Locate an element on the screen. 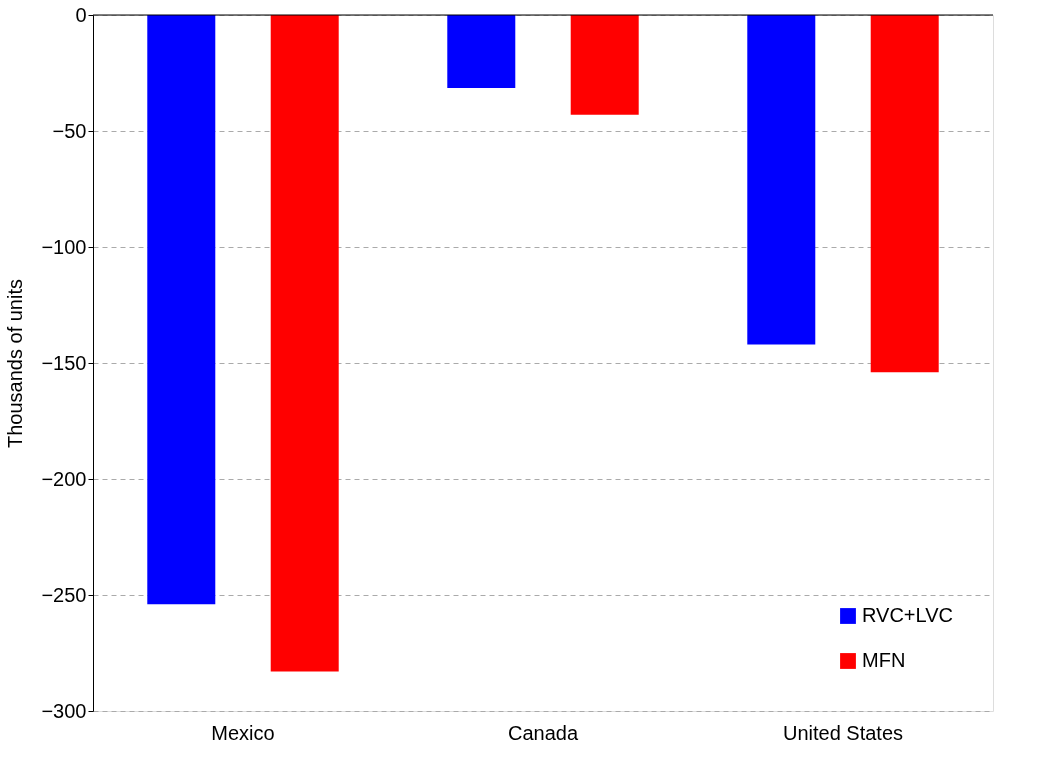 The image size is (1058, 768). y-tick-label: −250 is located at coordinates (64, 594).